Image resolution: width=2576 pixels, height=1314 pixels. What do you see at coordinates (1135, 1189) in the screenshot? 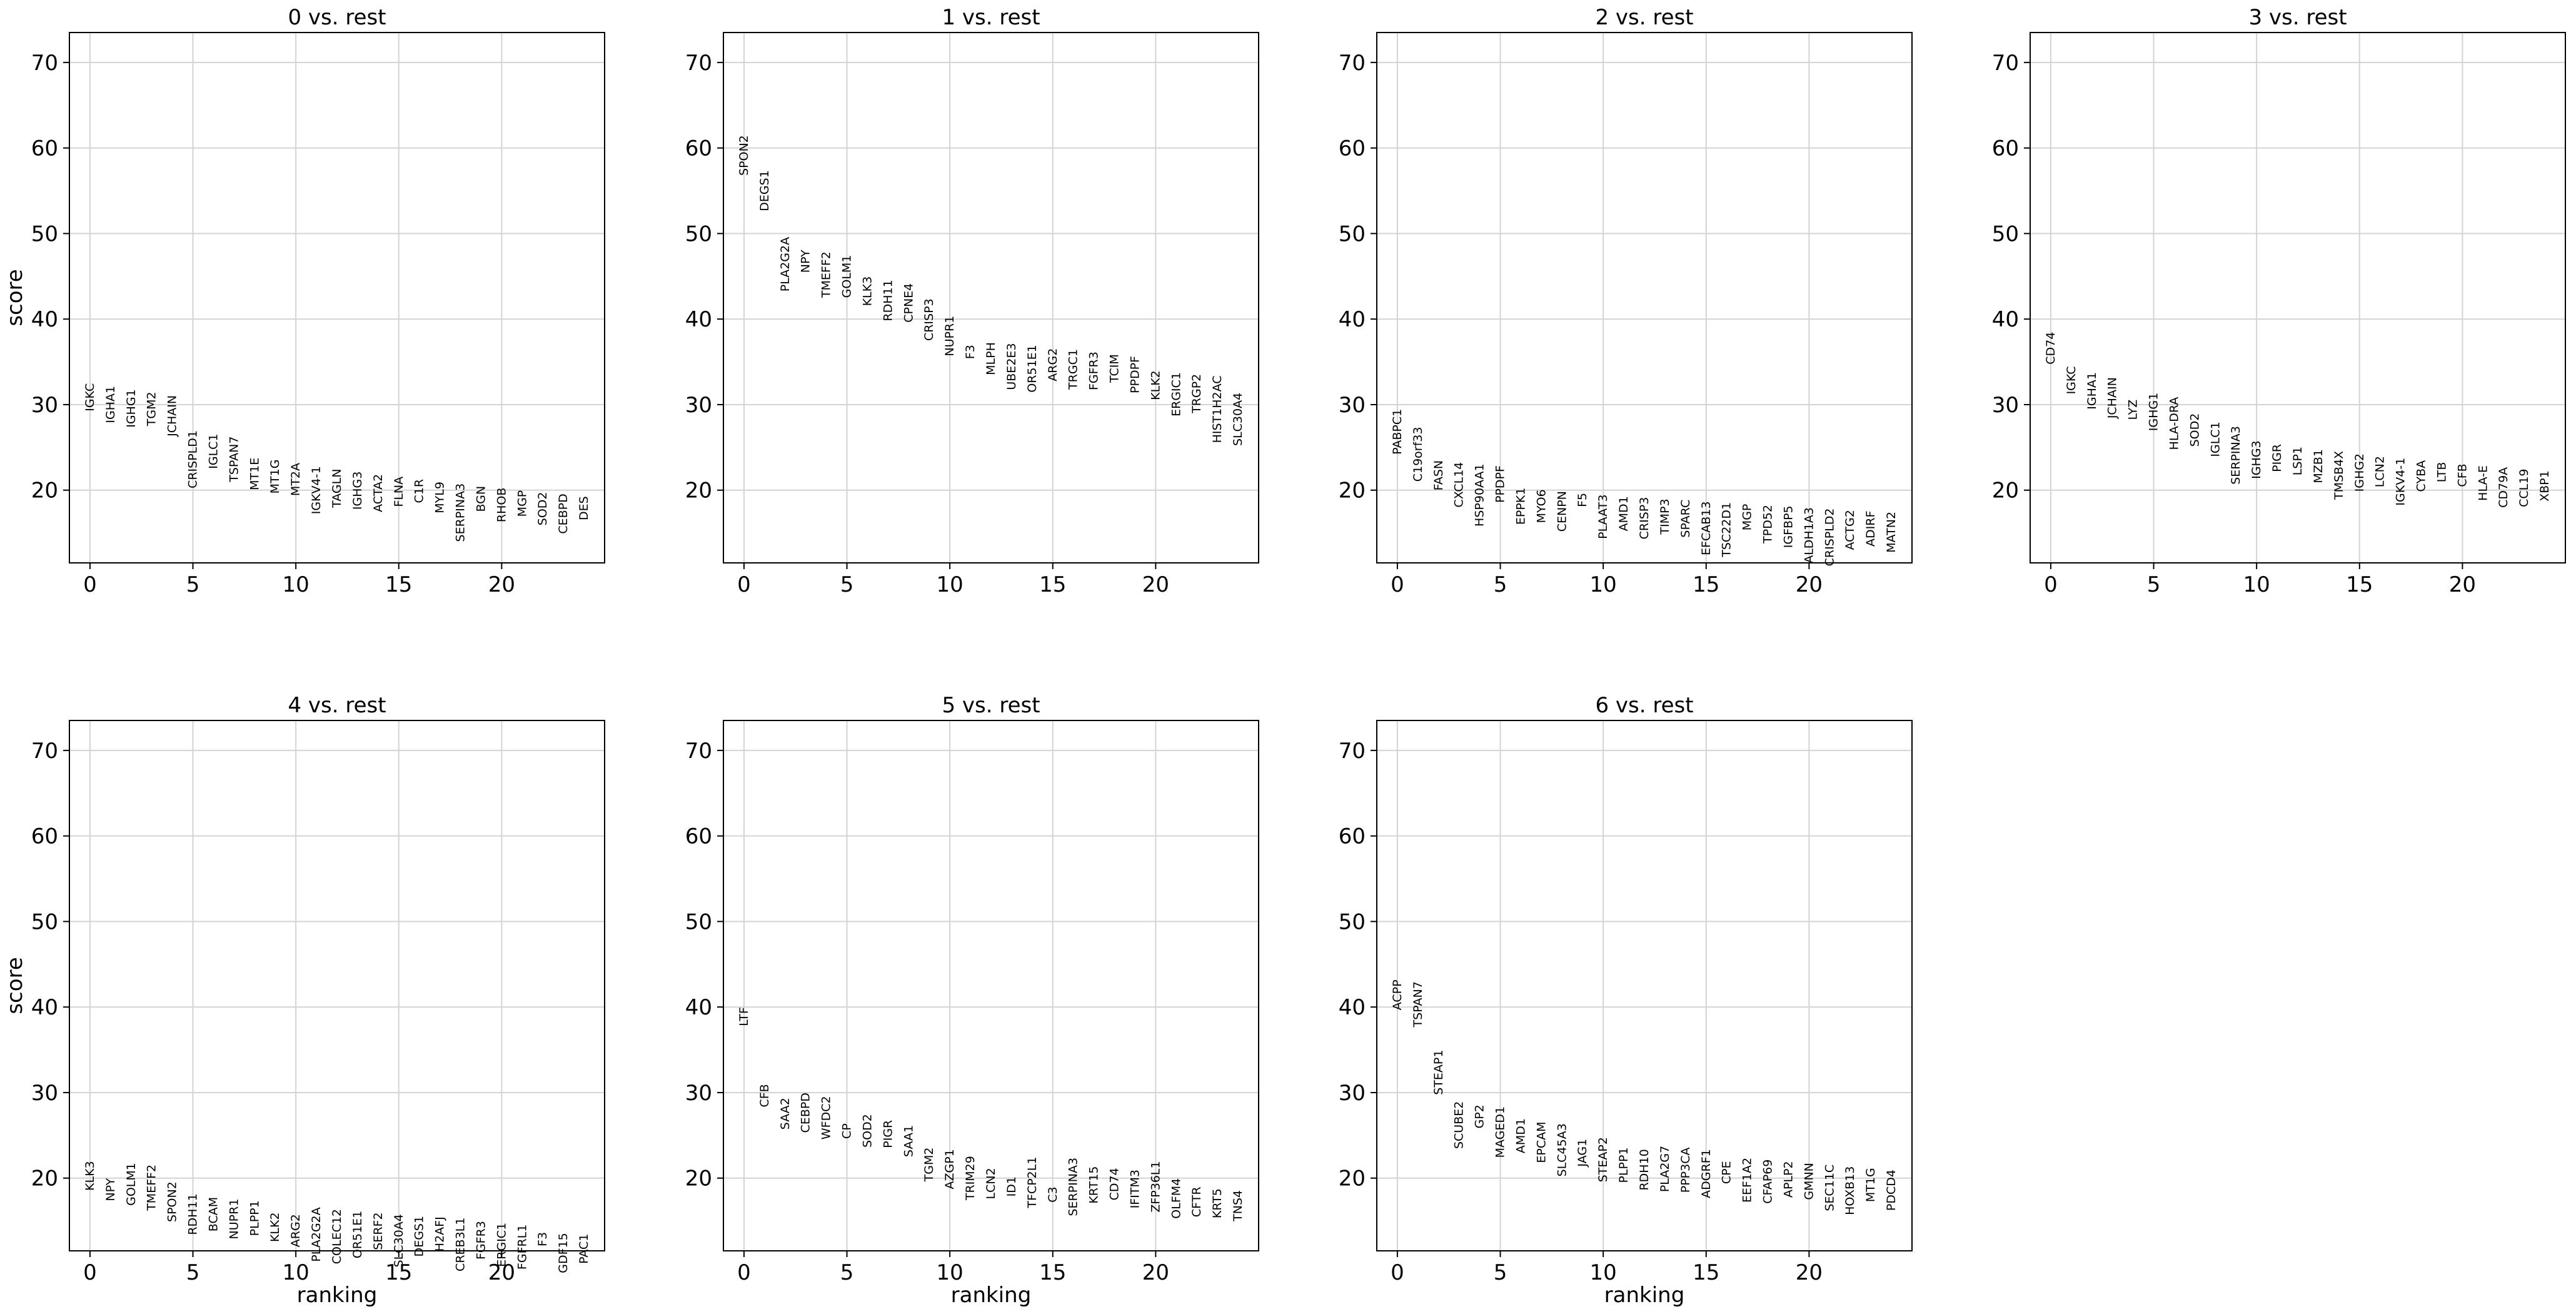
I see `gene-label: IFITM3` at bounding box center [1135, 1189].